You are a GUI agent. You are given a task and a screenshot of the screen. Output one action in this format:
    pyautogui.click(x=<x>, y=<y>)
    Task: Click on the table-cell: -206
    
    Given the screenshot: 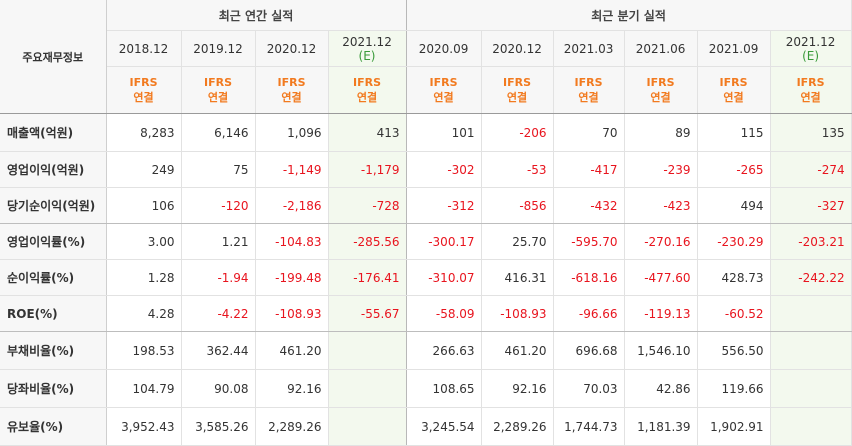 What is the action you would take?
    pyautogui.click(x=517, y=132)
    